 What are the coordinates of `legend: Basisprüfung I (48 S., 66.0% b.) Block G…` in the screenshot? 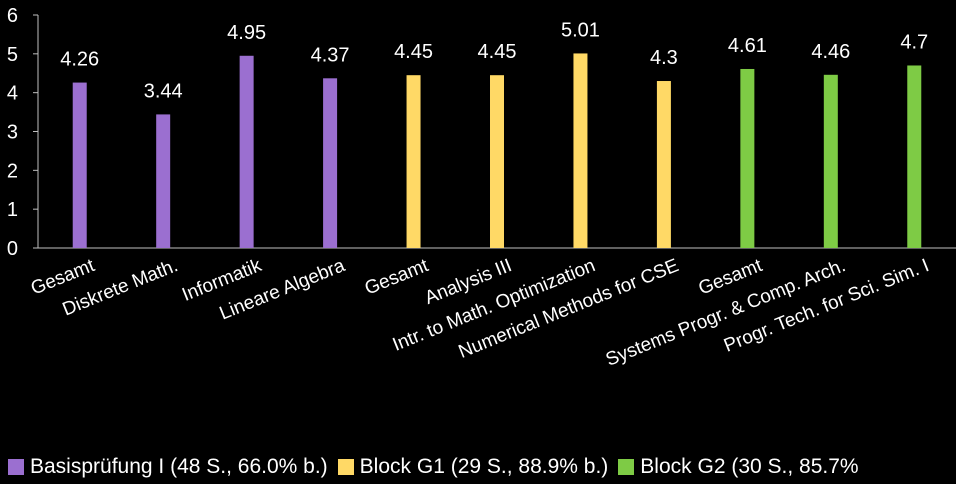 It's located at (433, 467).